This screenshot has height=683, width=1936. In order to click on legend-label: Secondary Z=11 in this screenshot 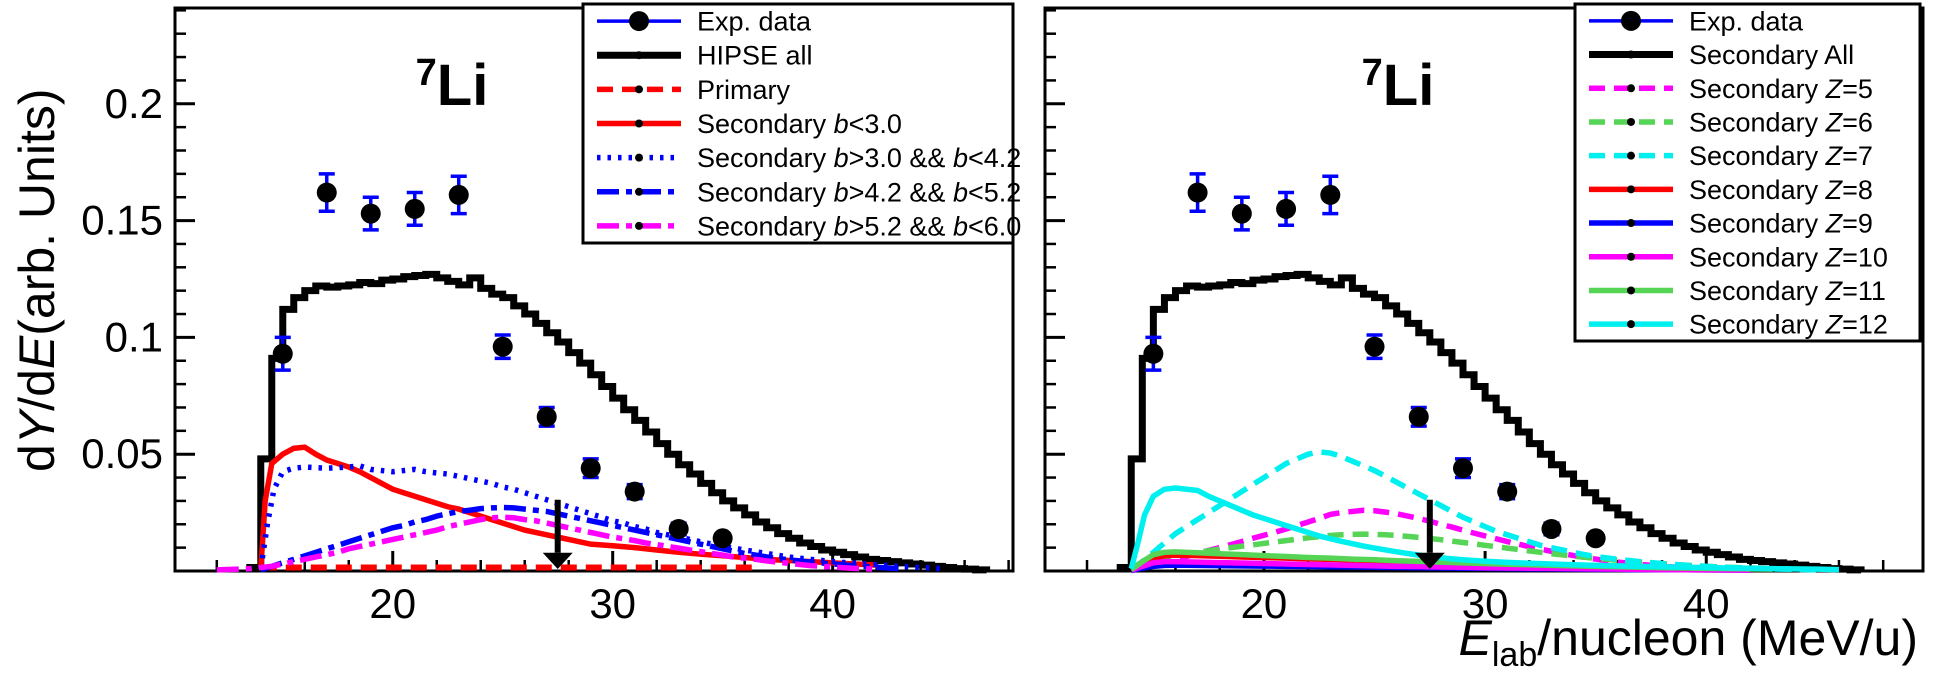, I will do `click(1787, 291)`.